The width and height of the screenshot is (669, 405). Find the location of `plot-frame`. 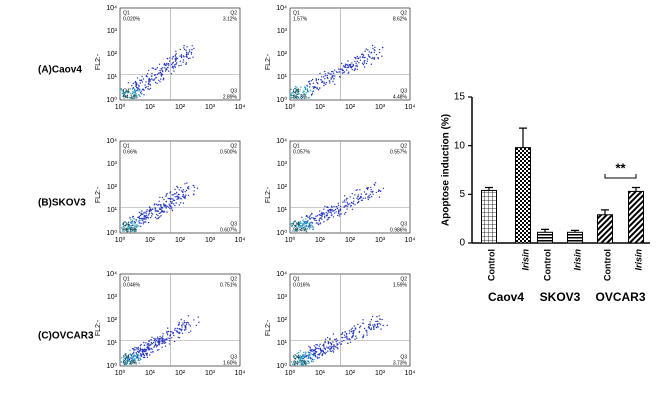

plot-frame is located at coordinates (180, 187).